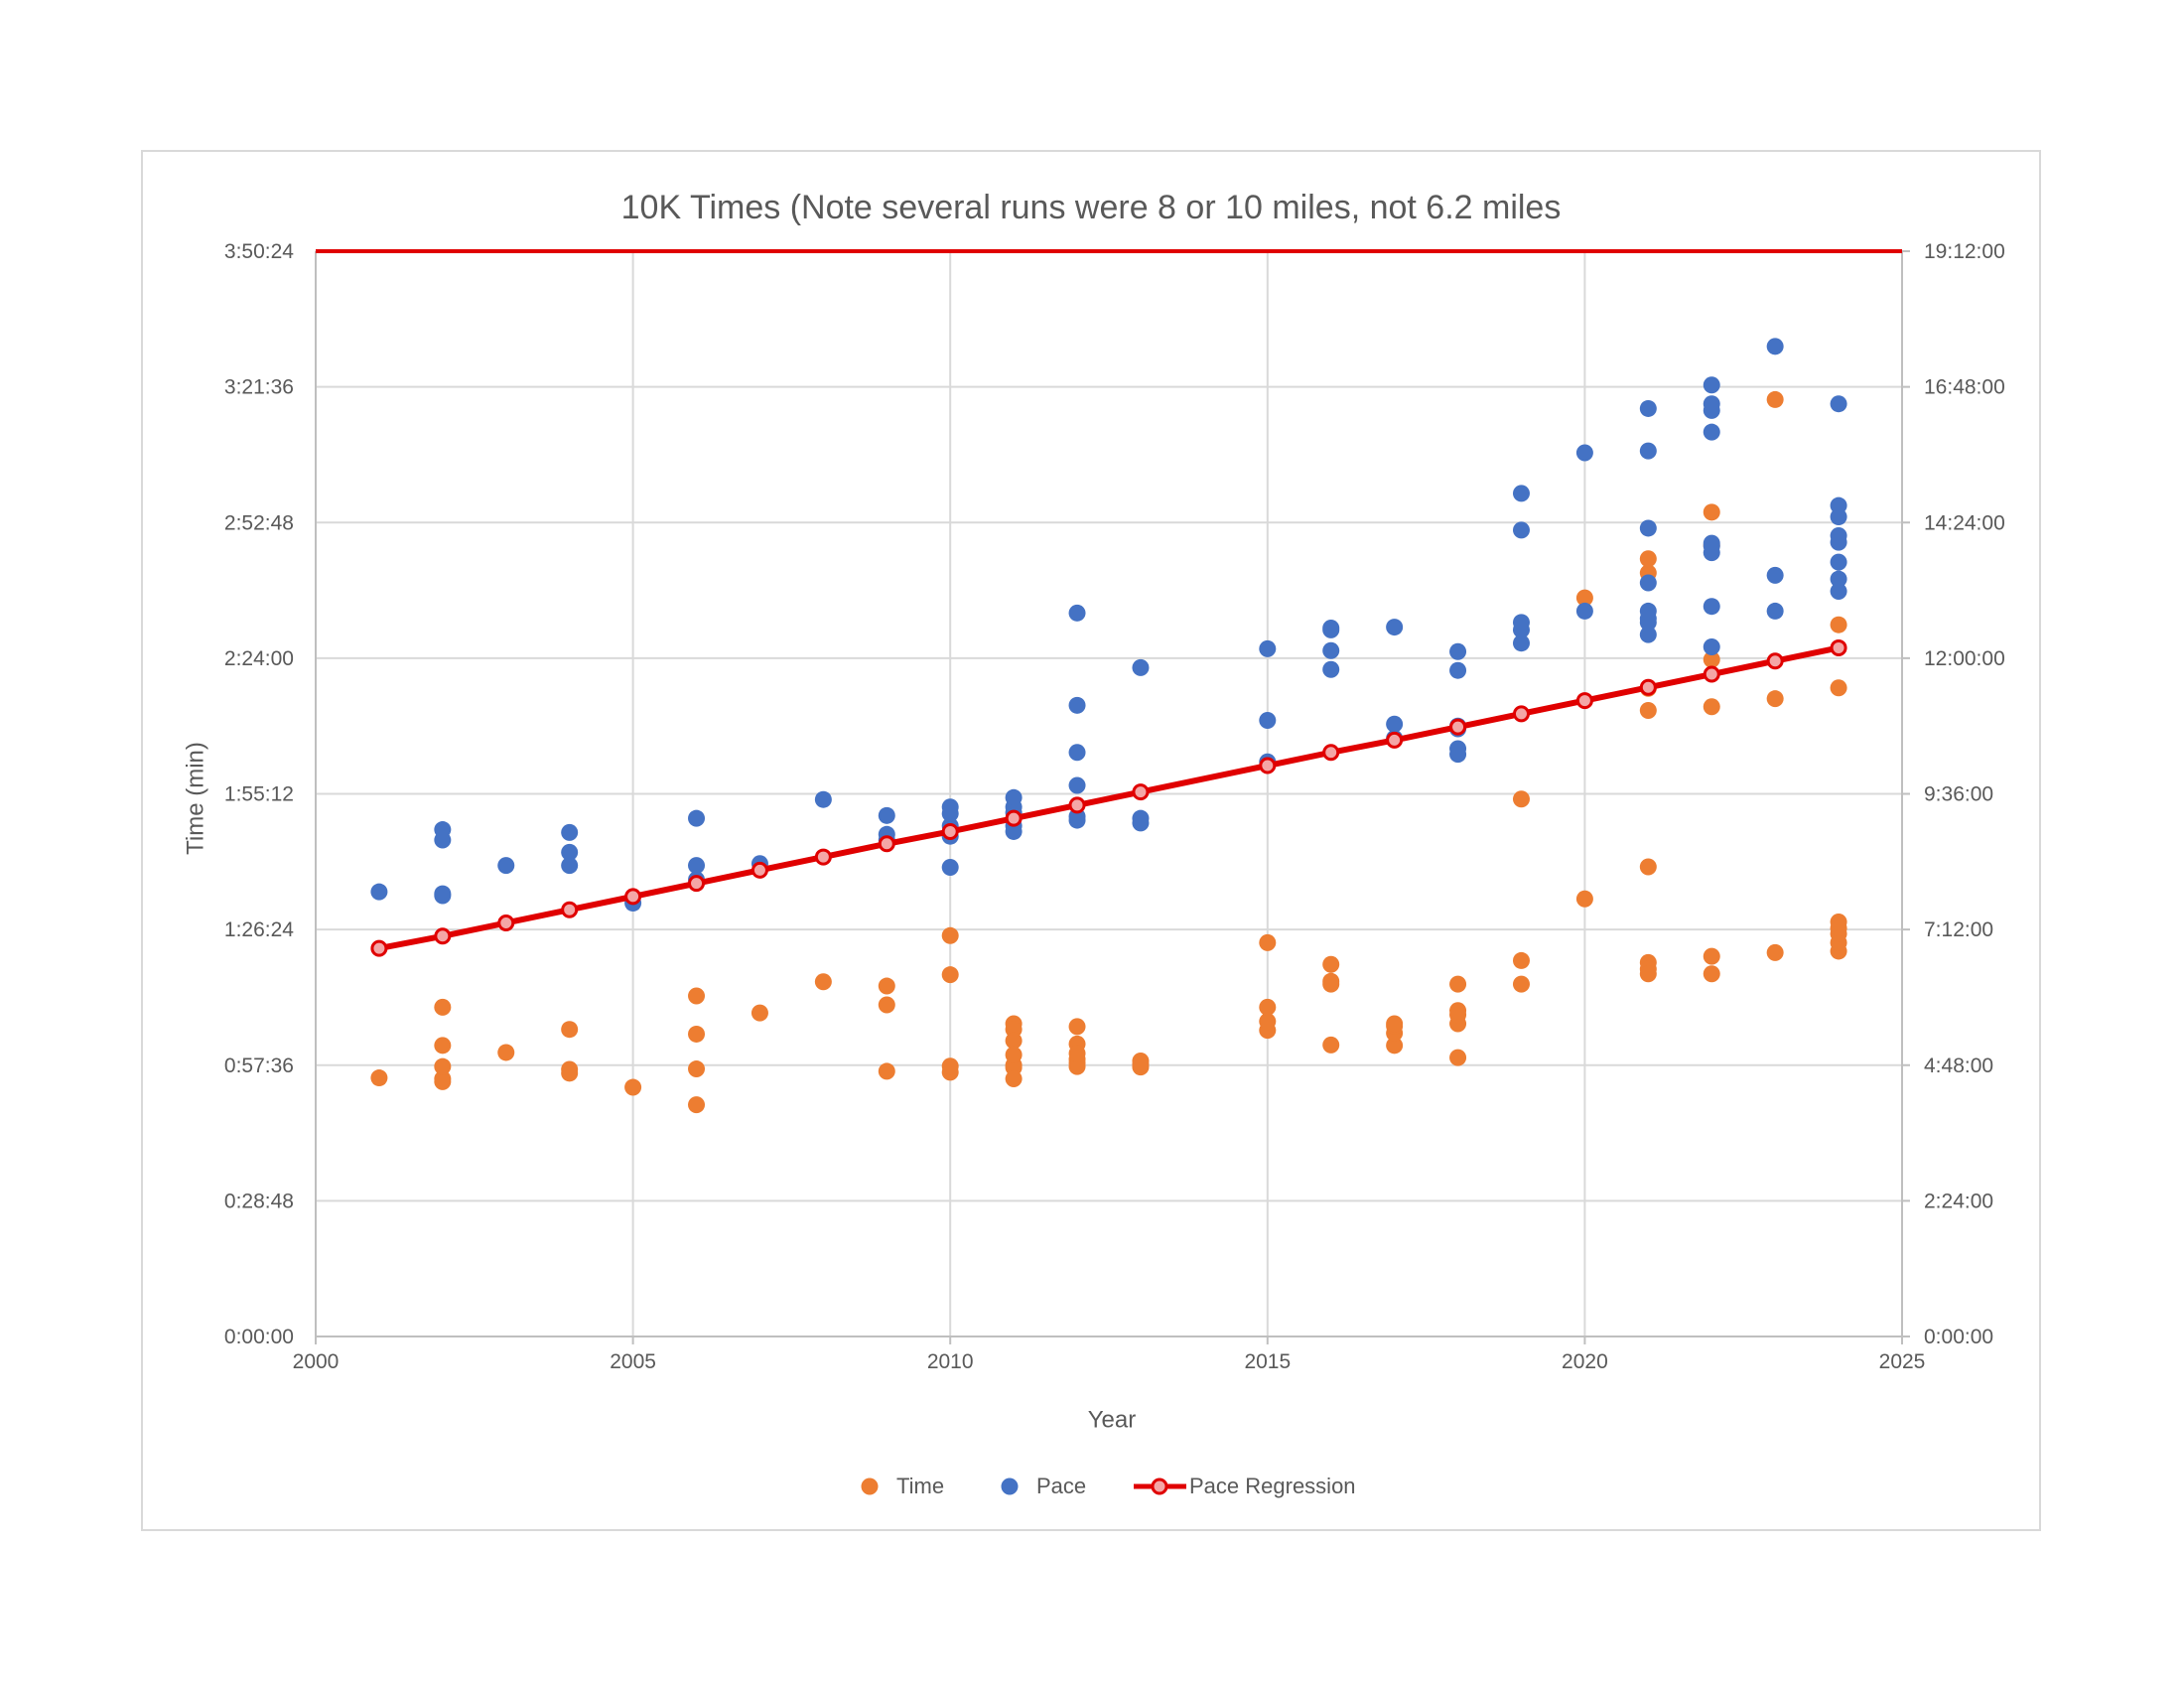 The image size is (2184, 1688). What do you see at coordinates (259, 1201) in the screenshot?
I see `y-tick-label: 0:28:48` at bounding box center [259, 1201].